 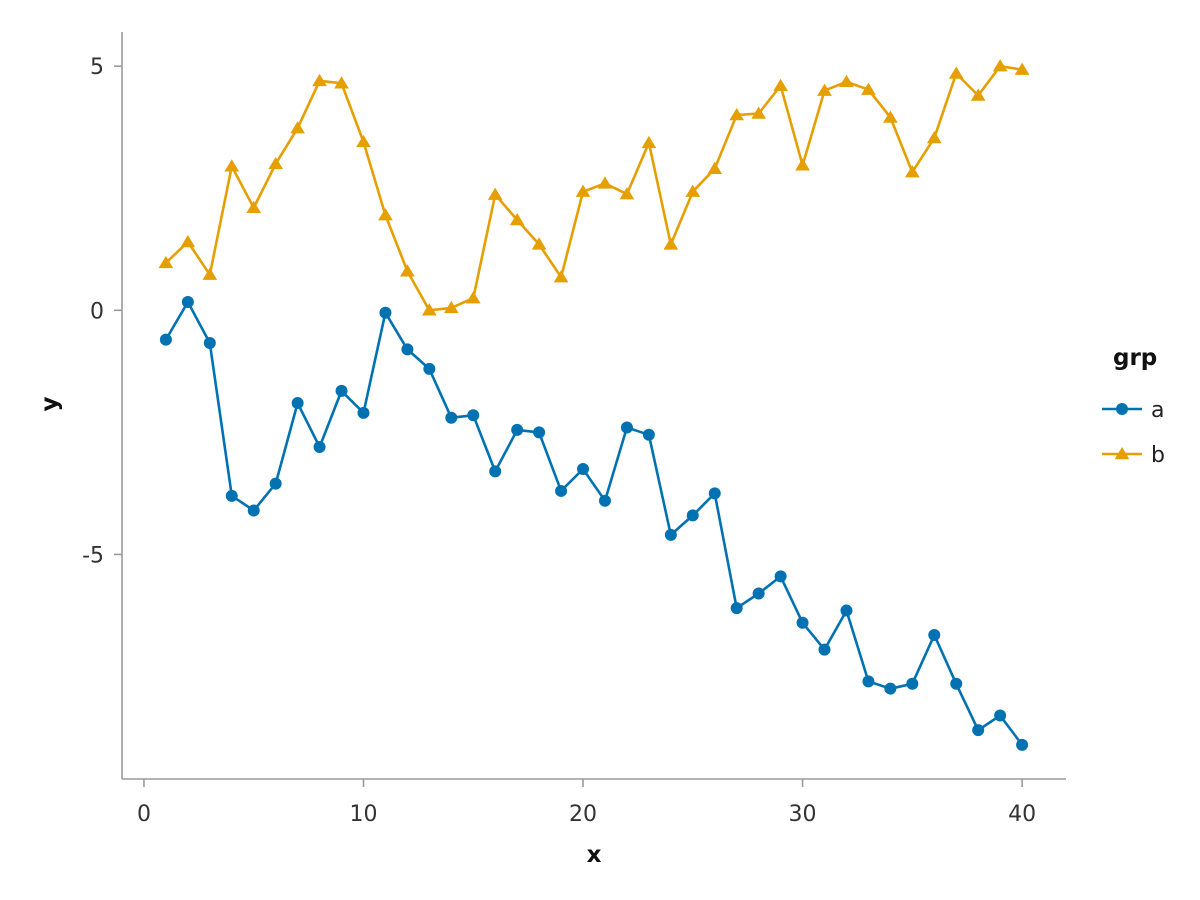 I want to click on x-tick-label: 20, so click(x=583, y=814).